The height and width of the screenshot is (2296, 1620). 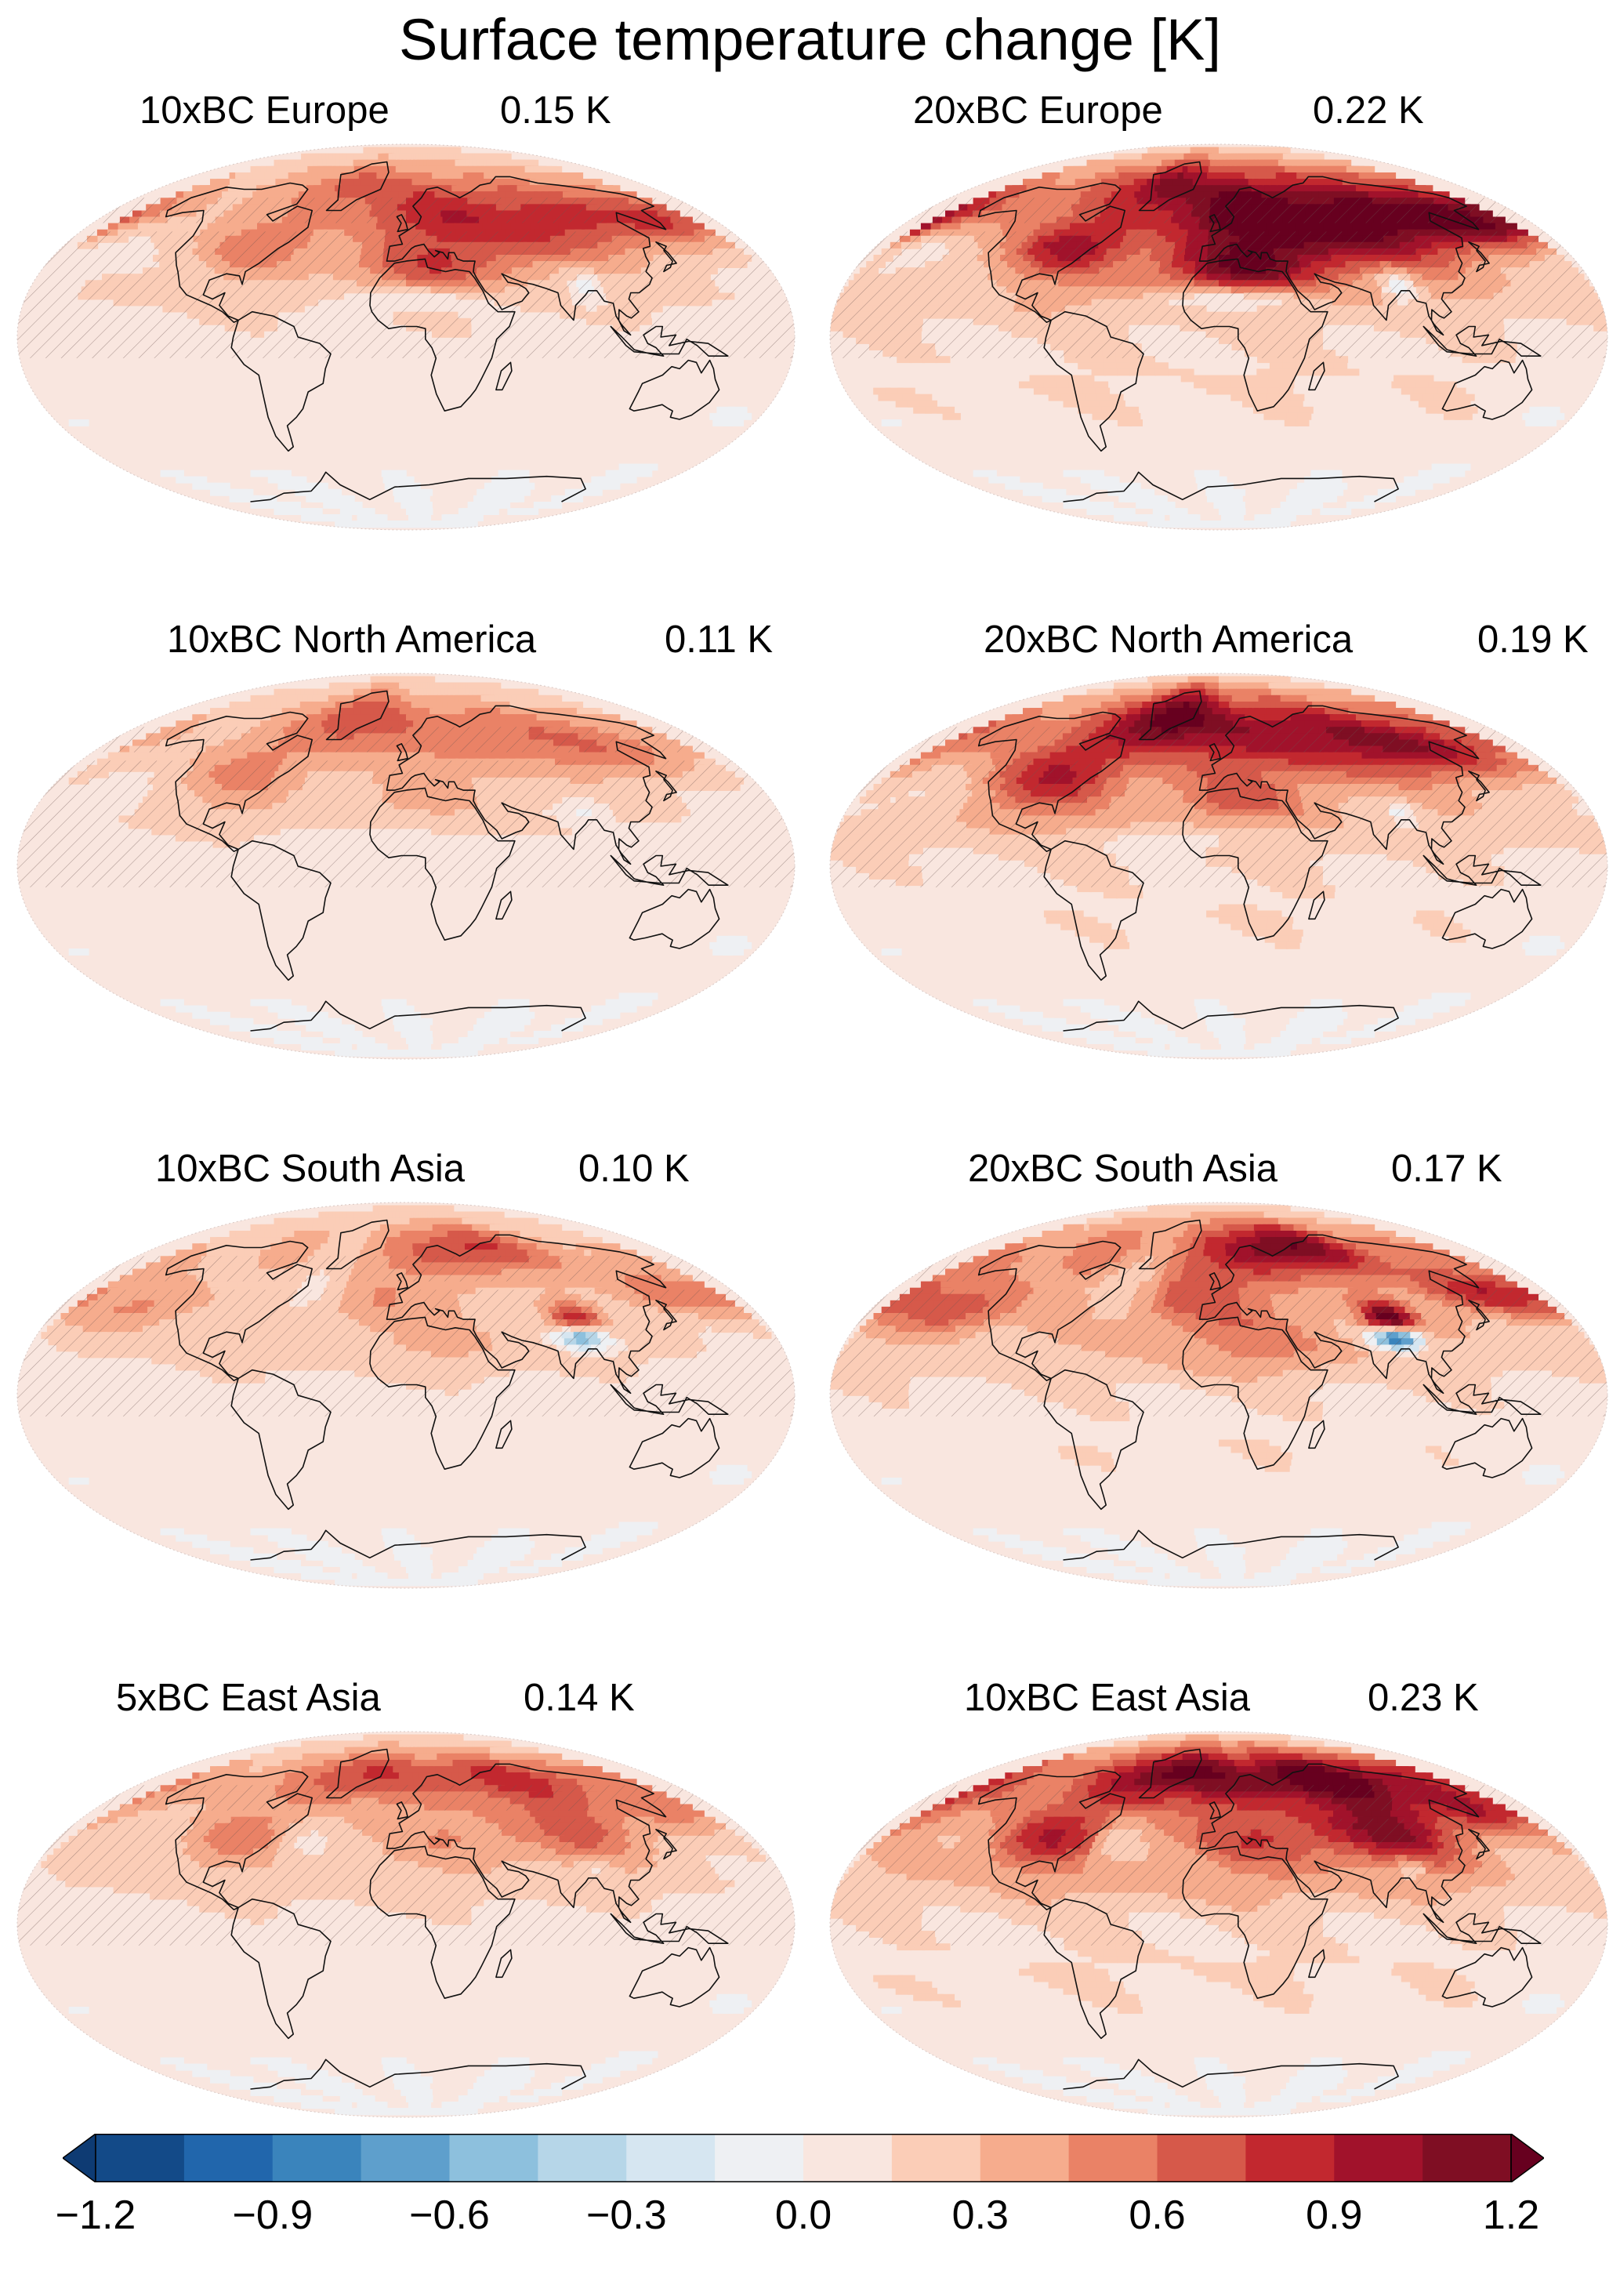 I want to click on map-panel: 20xBC North America 0.19 K, so click(x=1219, y=842).